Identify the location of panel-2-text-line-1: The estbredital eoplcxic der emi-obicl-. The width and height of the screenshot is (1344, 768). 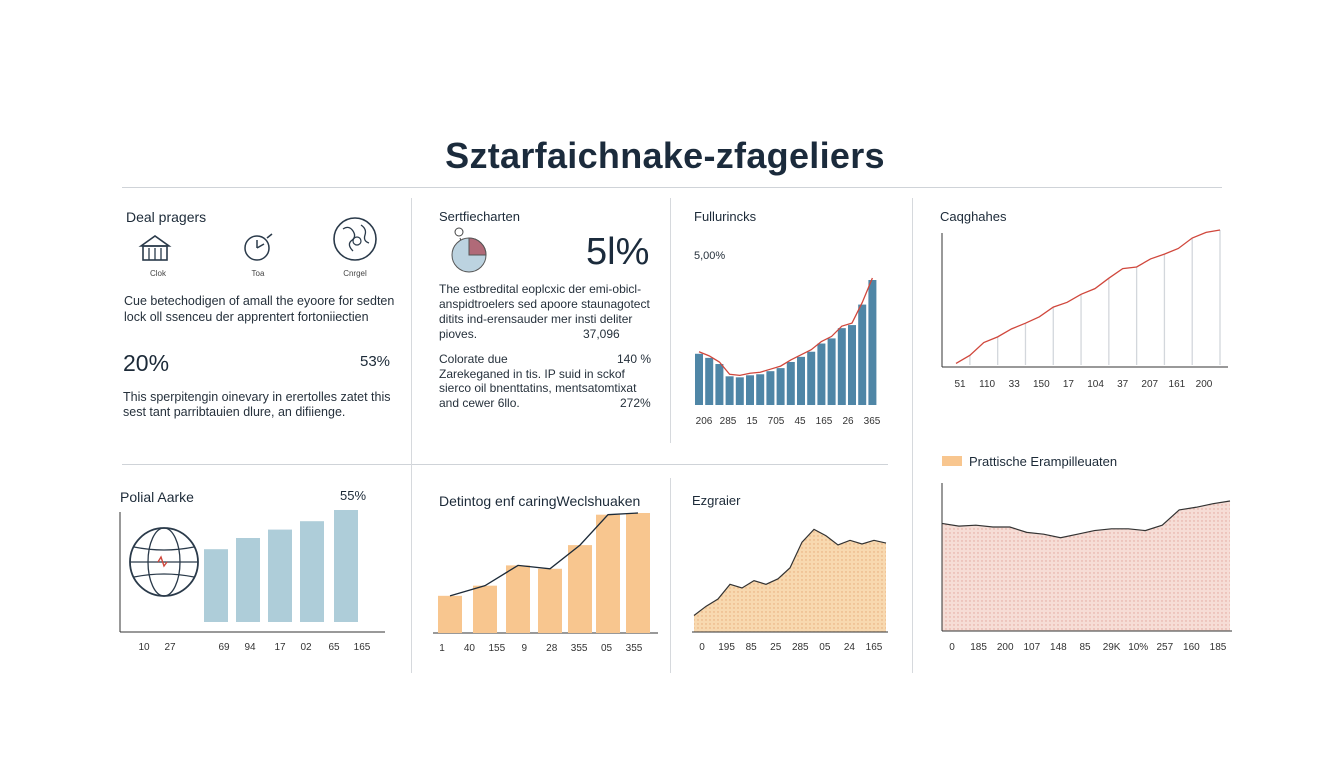
(540, 289).